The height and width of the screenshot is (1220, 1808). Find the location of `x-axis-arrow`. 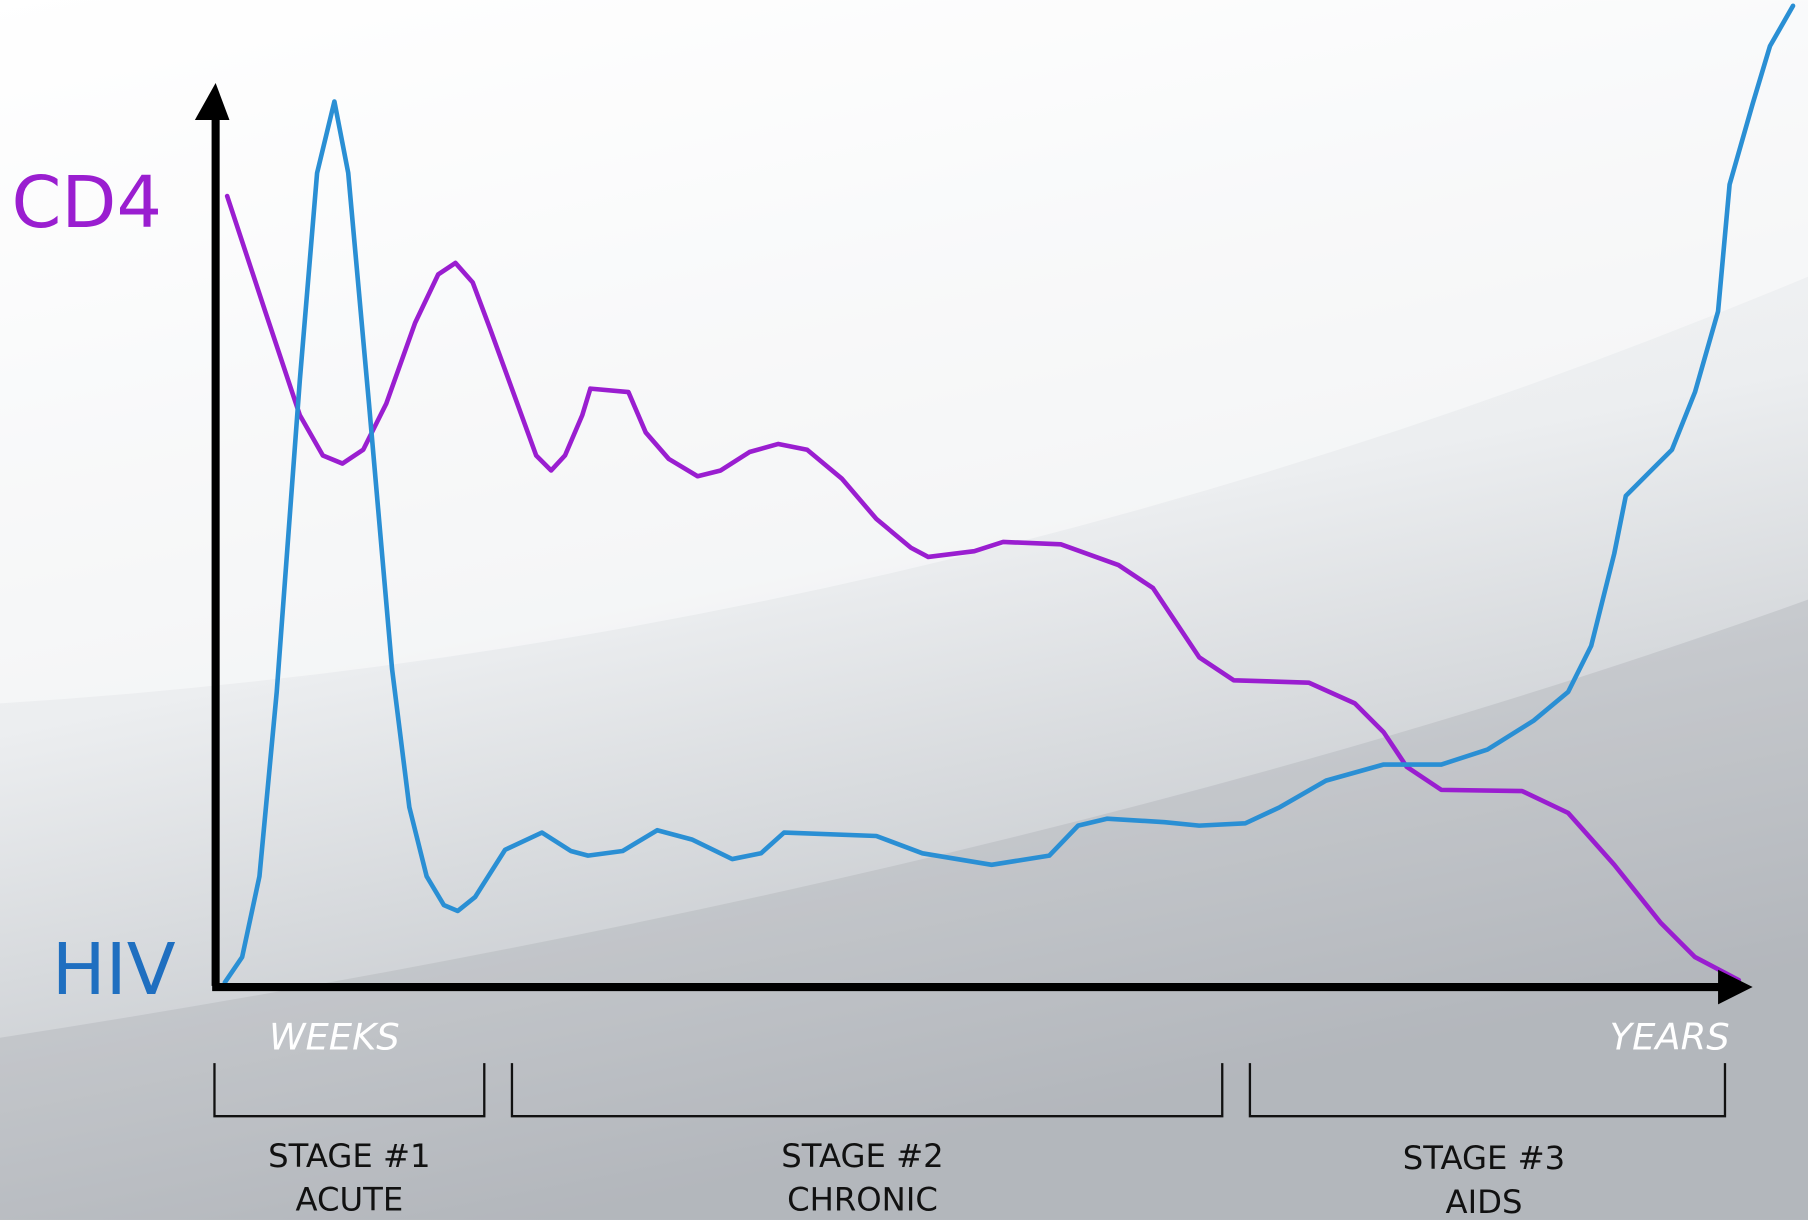

x-axis-arrow is located at coordinates (1735, 987).